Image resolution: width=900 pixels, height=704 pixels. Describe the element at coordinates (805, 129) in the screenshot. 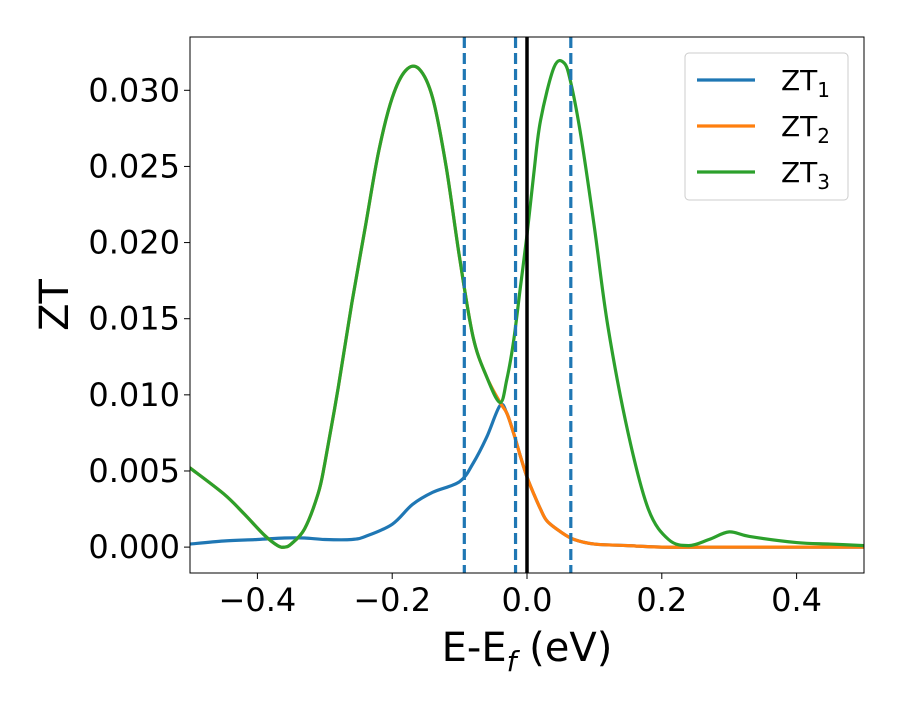

I see `legend-label: ZT2` at that location.